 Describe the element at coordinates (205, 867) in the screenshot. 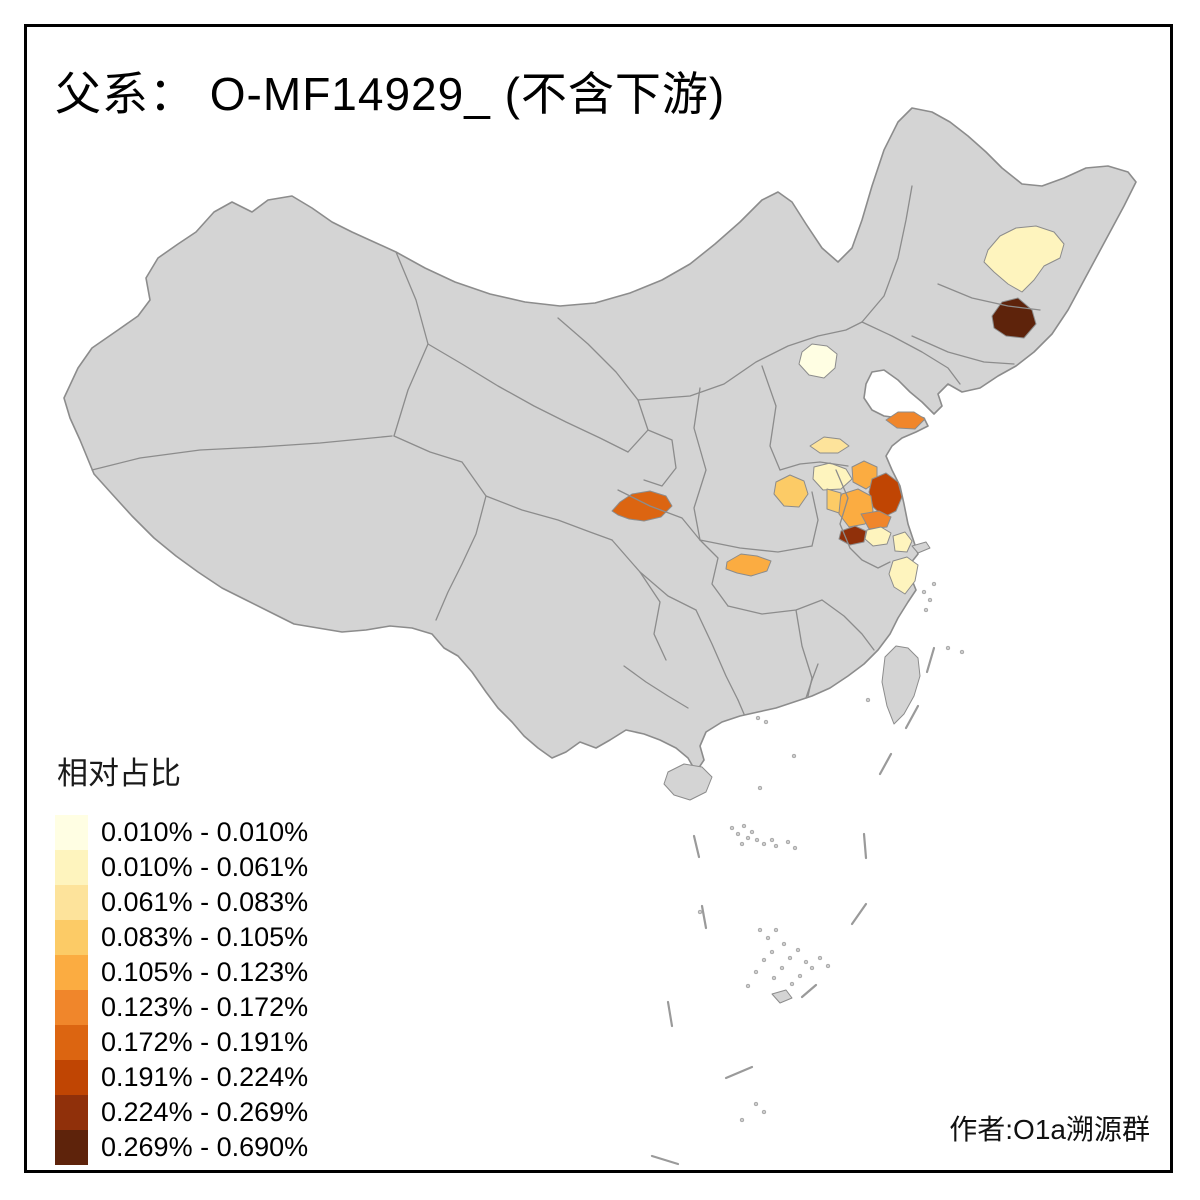

I see `legend-bucket-label: 0.010% - 0.061%` at that location.